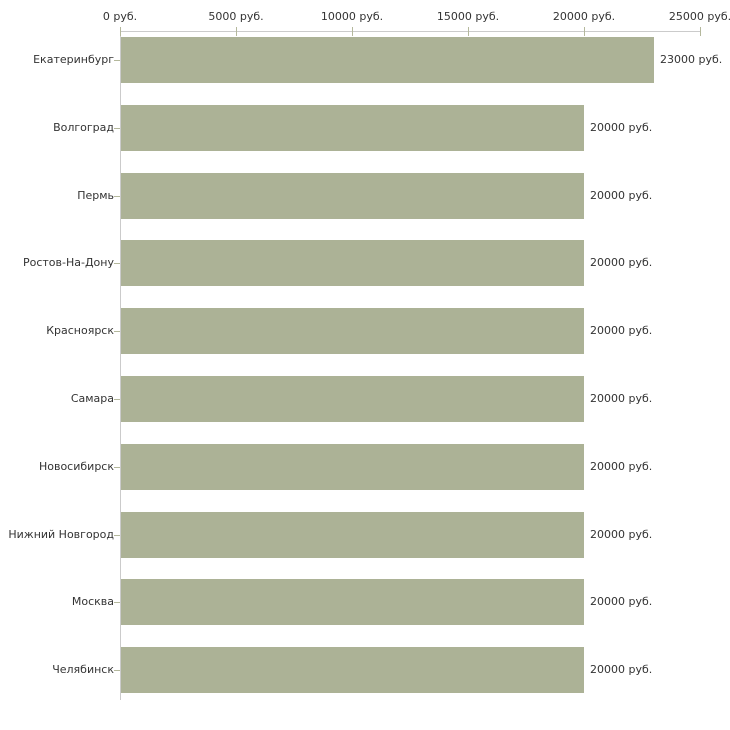 This screenshot has height=730, width=730. What do you see at coordinates (95, 195) in the screenshot?
I see `category-label: Пермь` at bounding box center [95, 195].